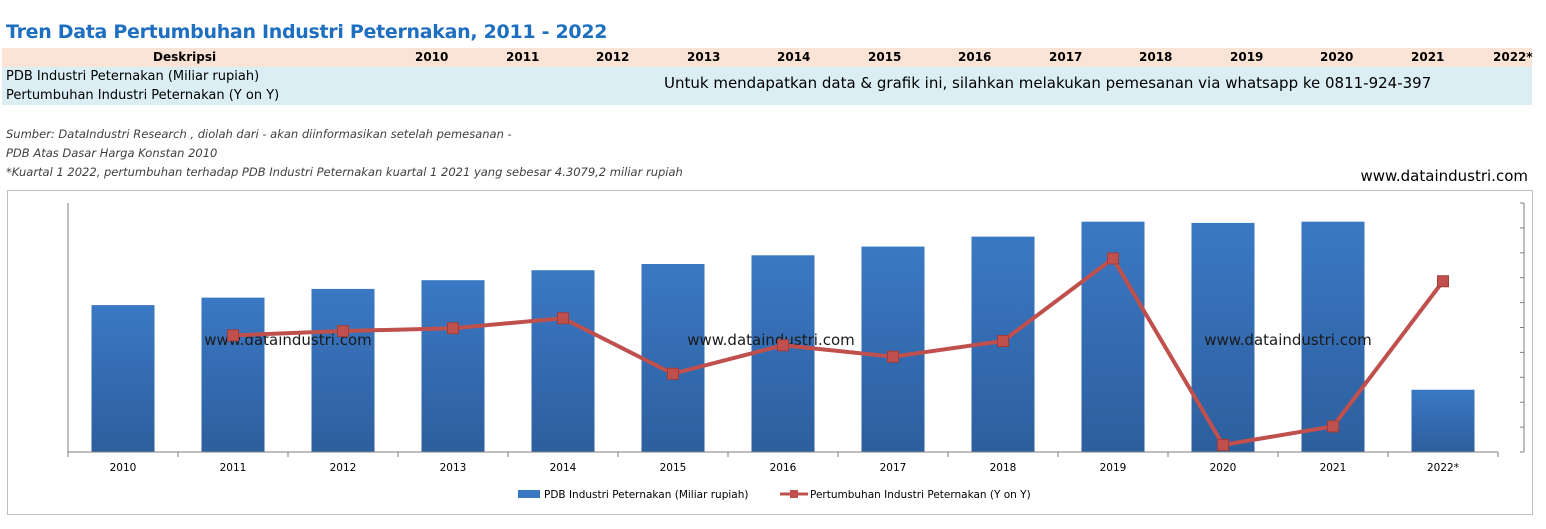 This screenshot has height=529, width=1546. Describe the element at coordinates (143, 95) in the screenshot. I see `table-row-label: Pertumbuhan Industri Peternakan (Y on Y)` at that location.